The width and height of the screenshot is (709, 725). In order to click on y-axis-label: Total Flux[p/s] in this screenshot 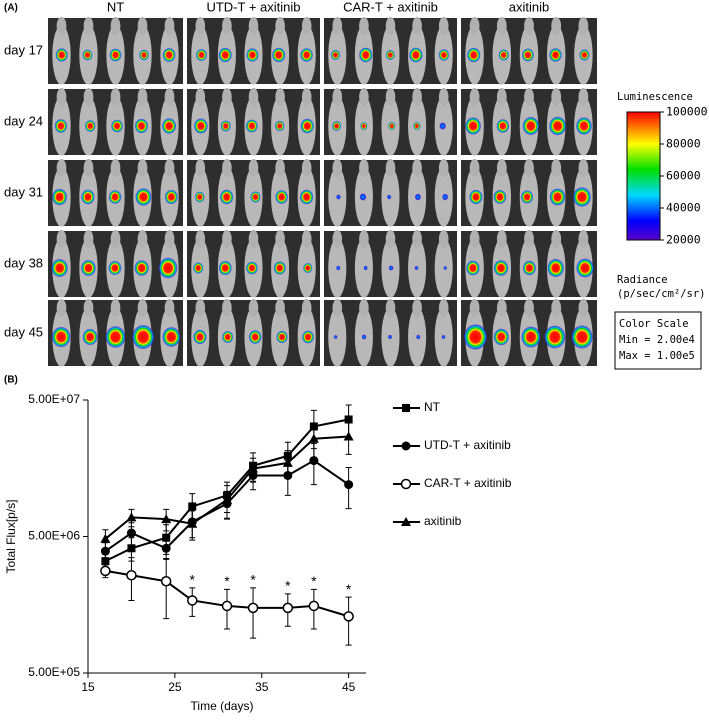, I will do `click(11, 536)`.